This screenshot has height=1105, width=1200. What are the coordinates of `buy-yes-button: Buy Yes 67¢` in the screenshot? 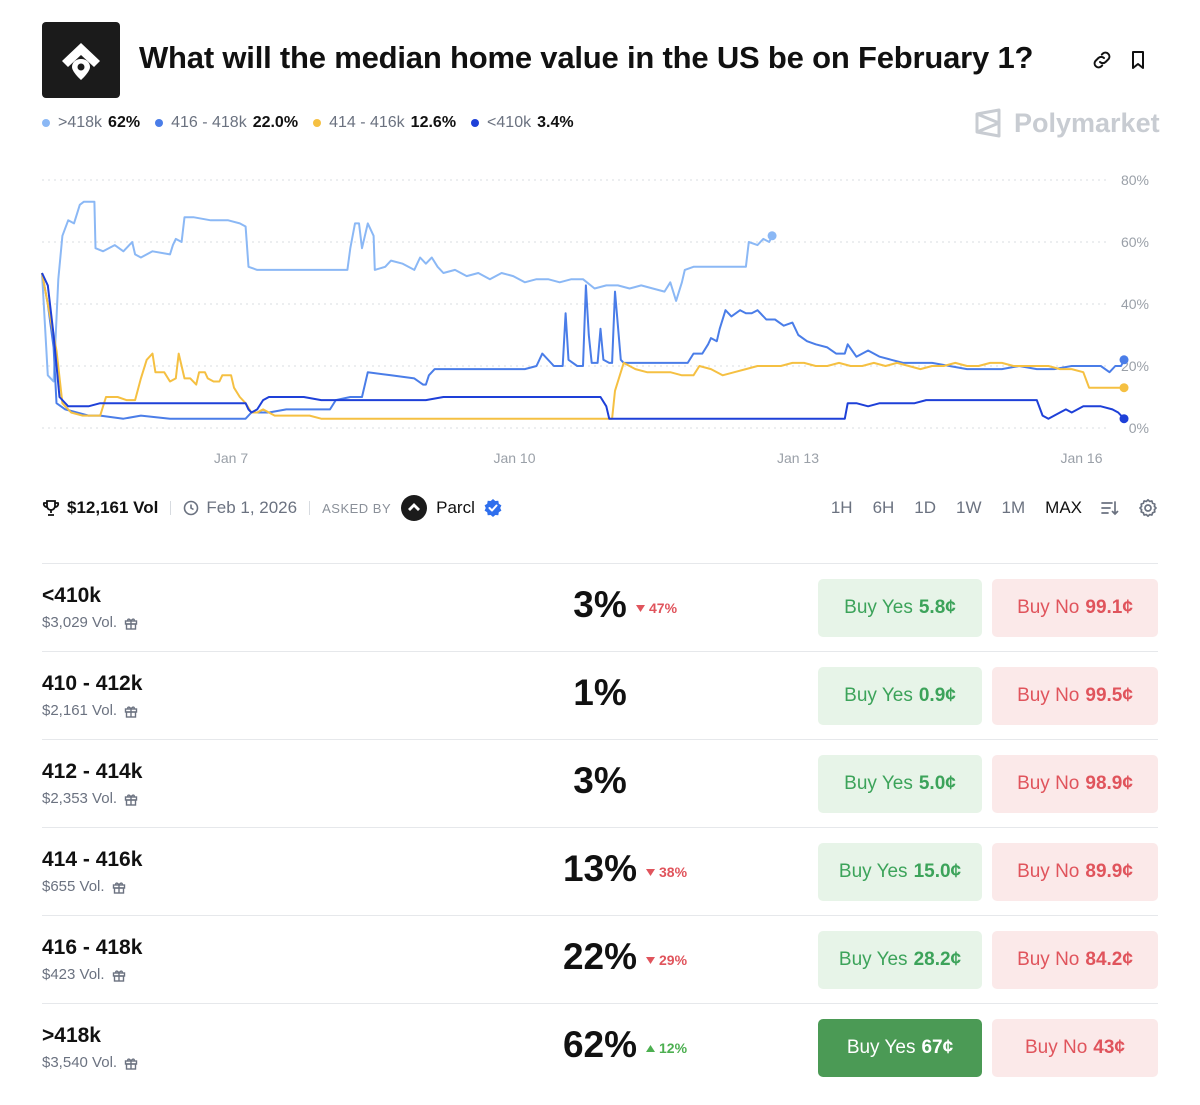 It's located at (900, 1048).